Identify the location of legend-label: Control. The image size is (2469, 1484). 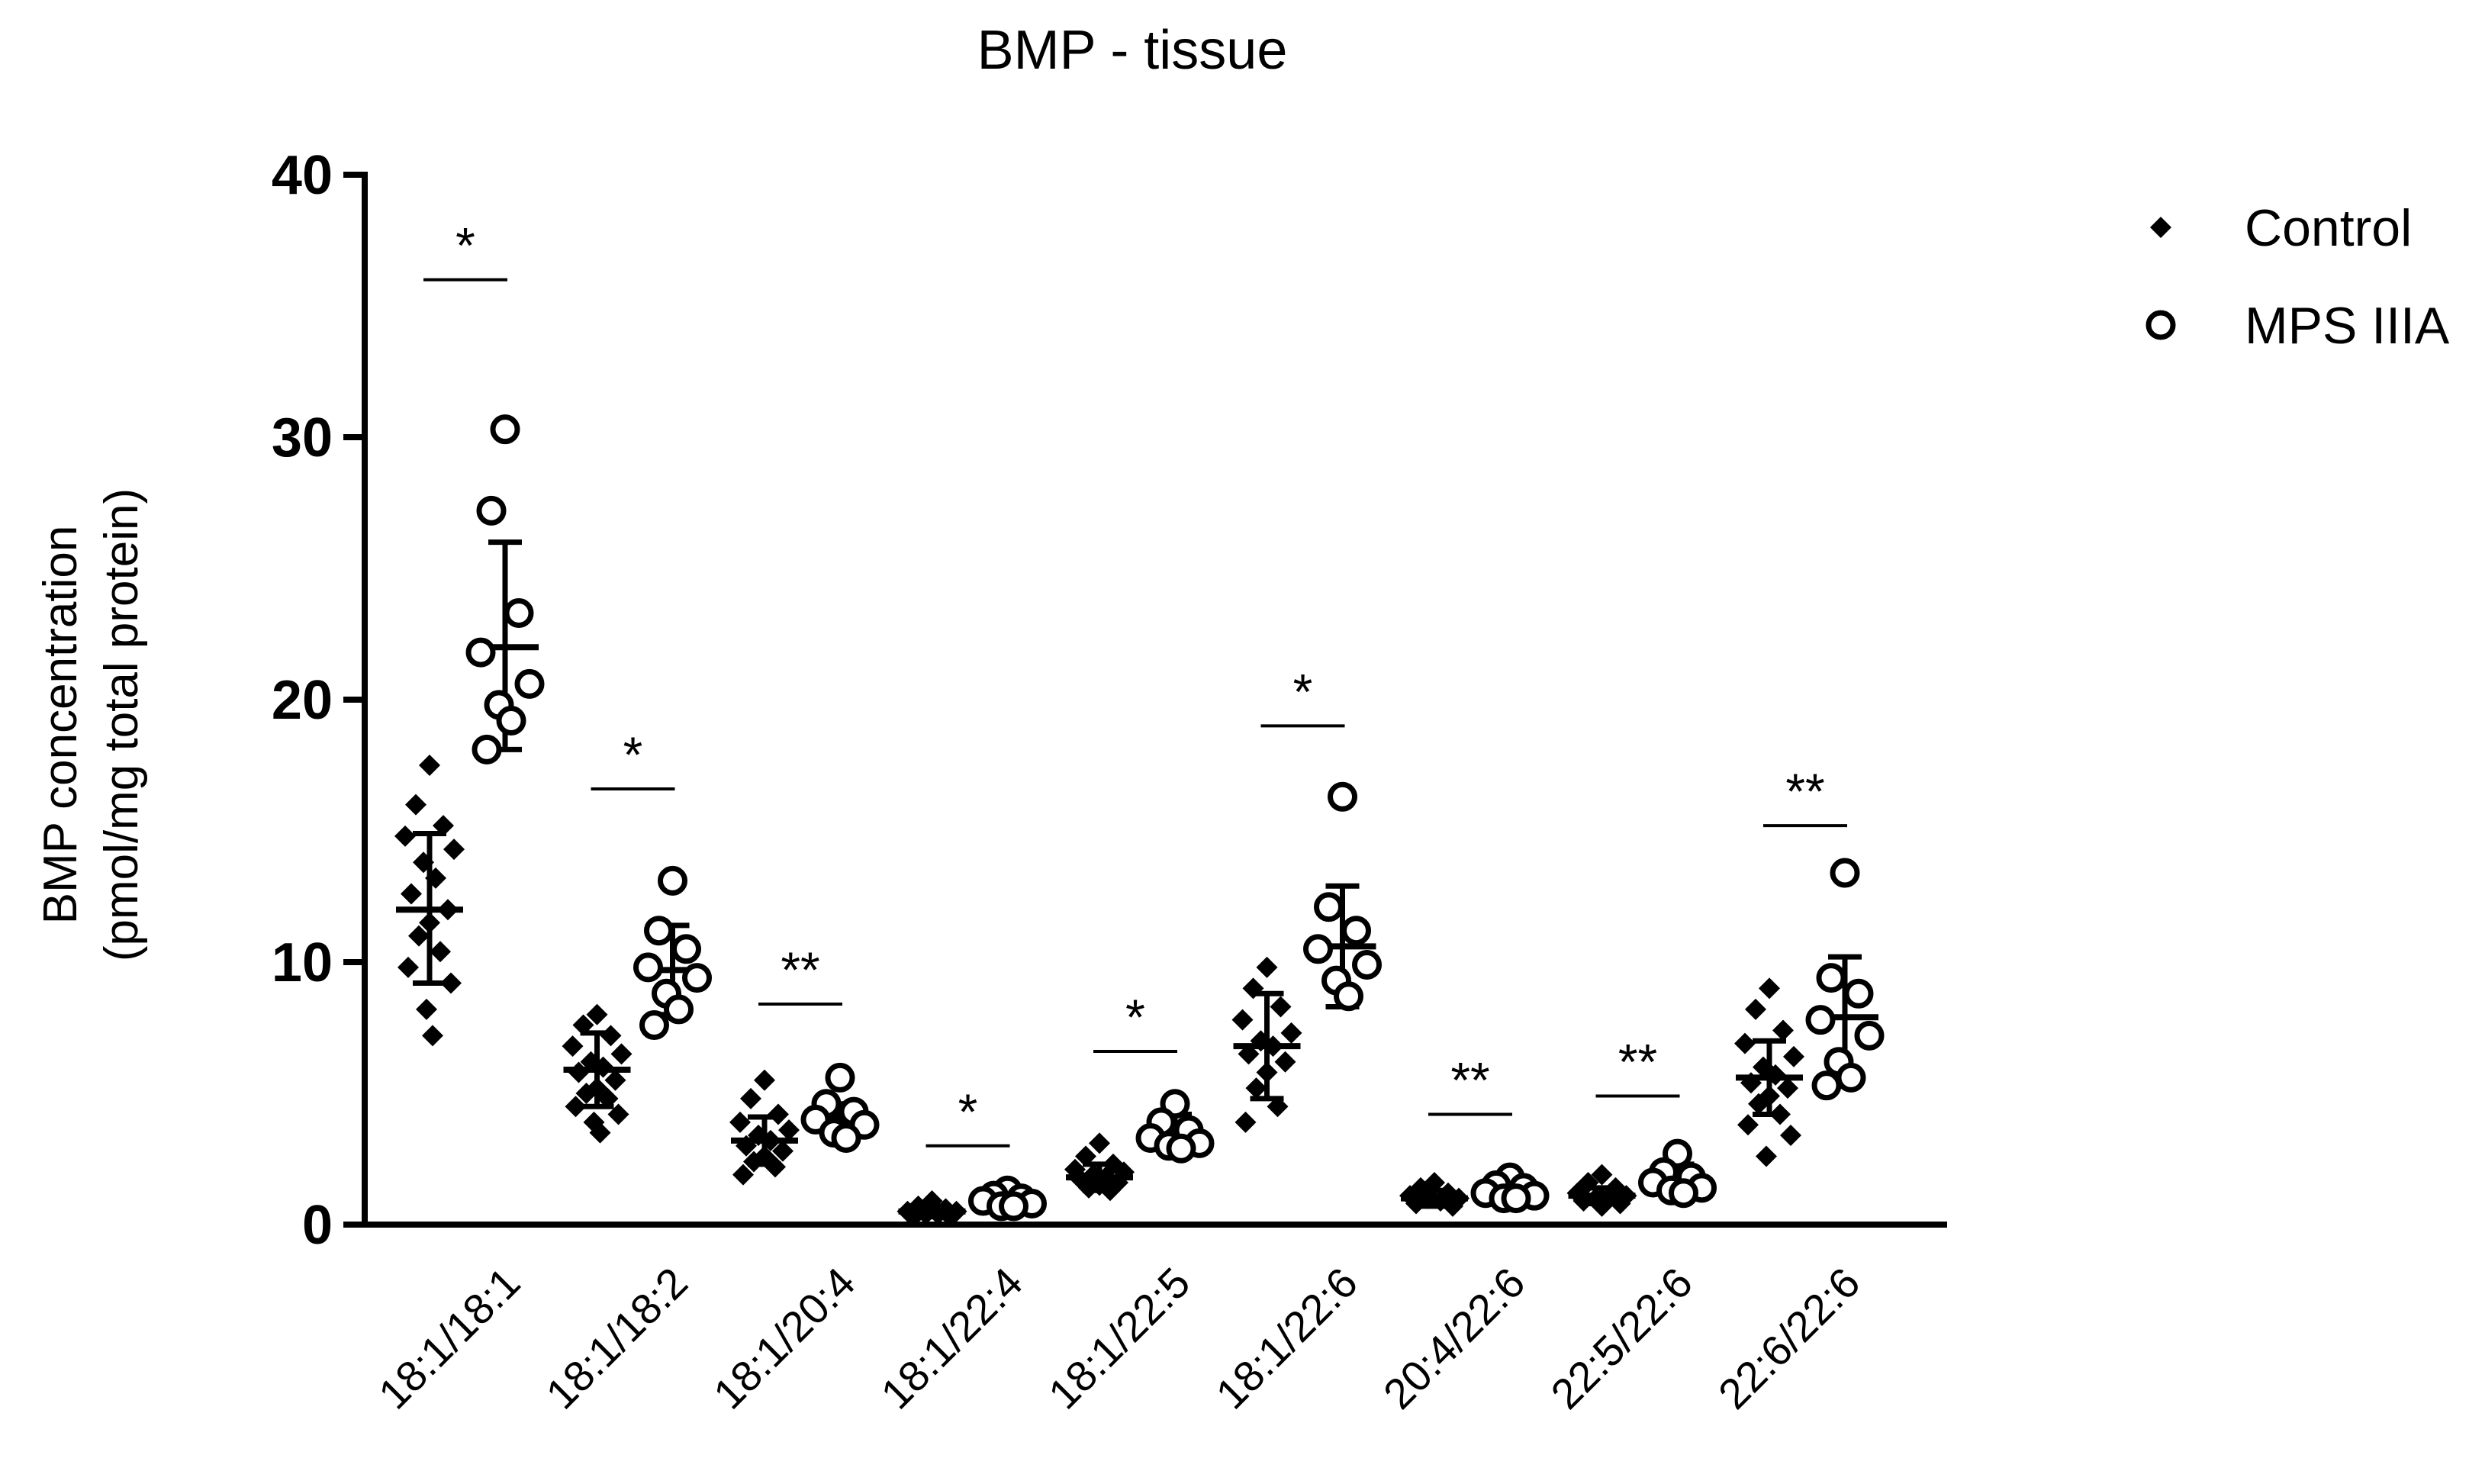
(2328, 228).